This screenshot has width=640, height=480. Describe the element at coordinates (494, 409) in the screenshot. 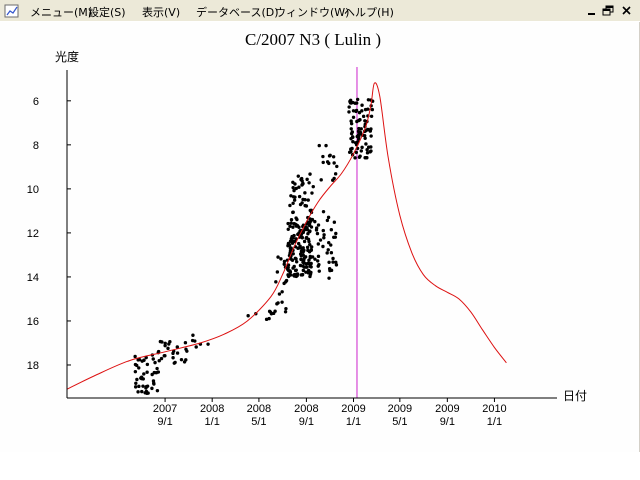

I see `x-tick-year-label: 2010` at that location.